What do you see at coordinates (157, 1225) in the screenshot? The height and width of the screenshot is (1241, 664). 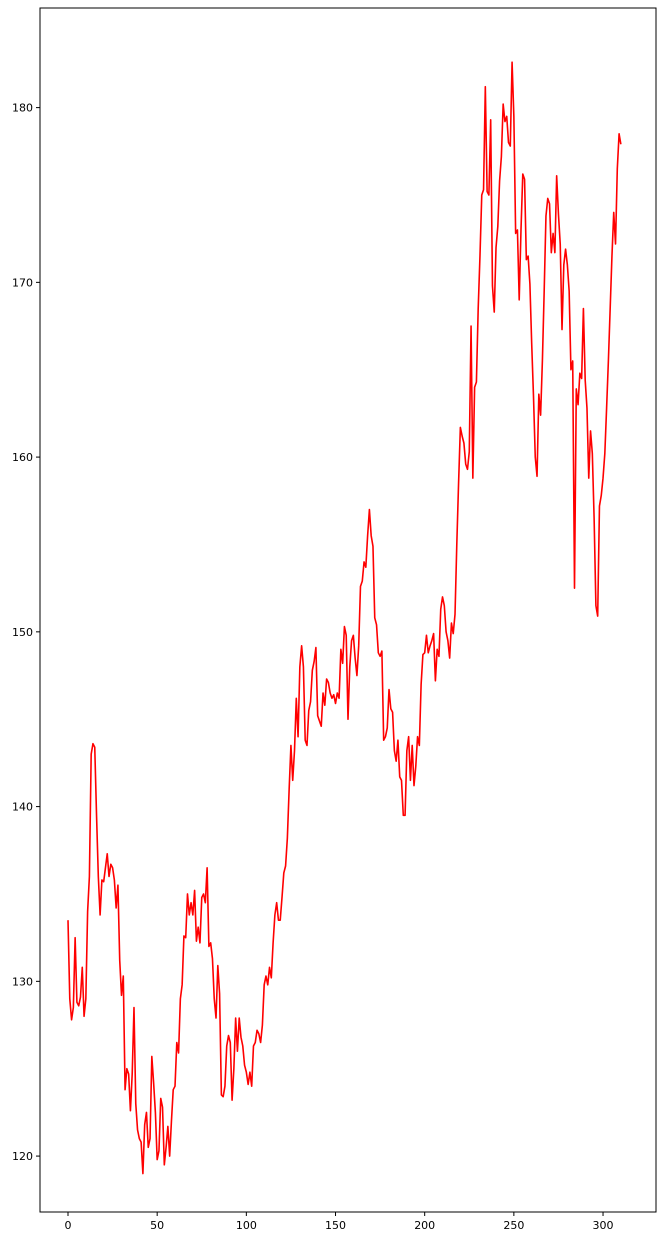 I see `x-tick-label: 50` at bounding box center [157, 1225].